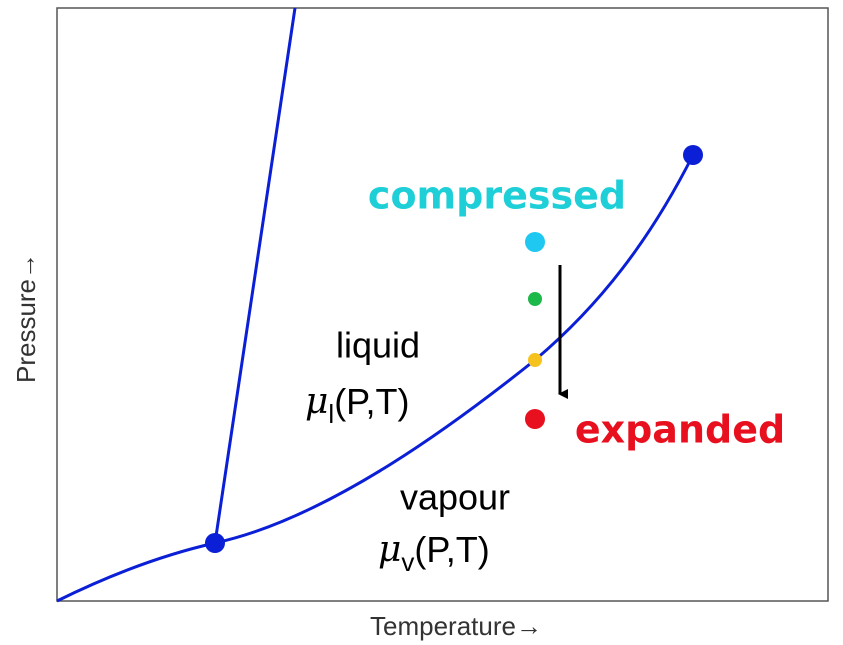 Image resolution: width=843 pixels, height=645 pixels. What do you see at coordinates (378, 345) in the screenshot?
I see `liquid-label: liquid` at bounding box center [378, 345].